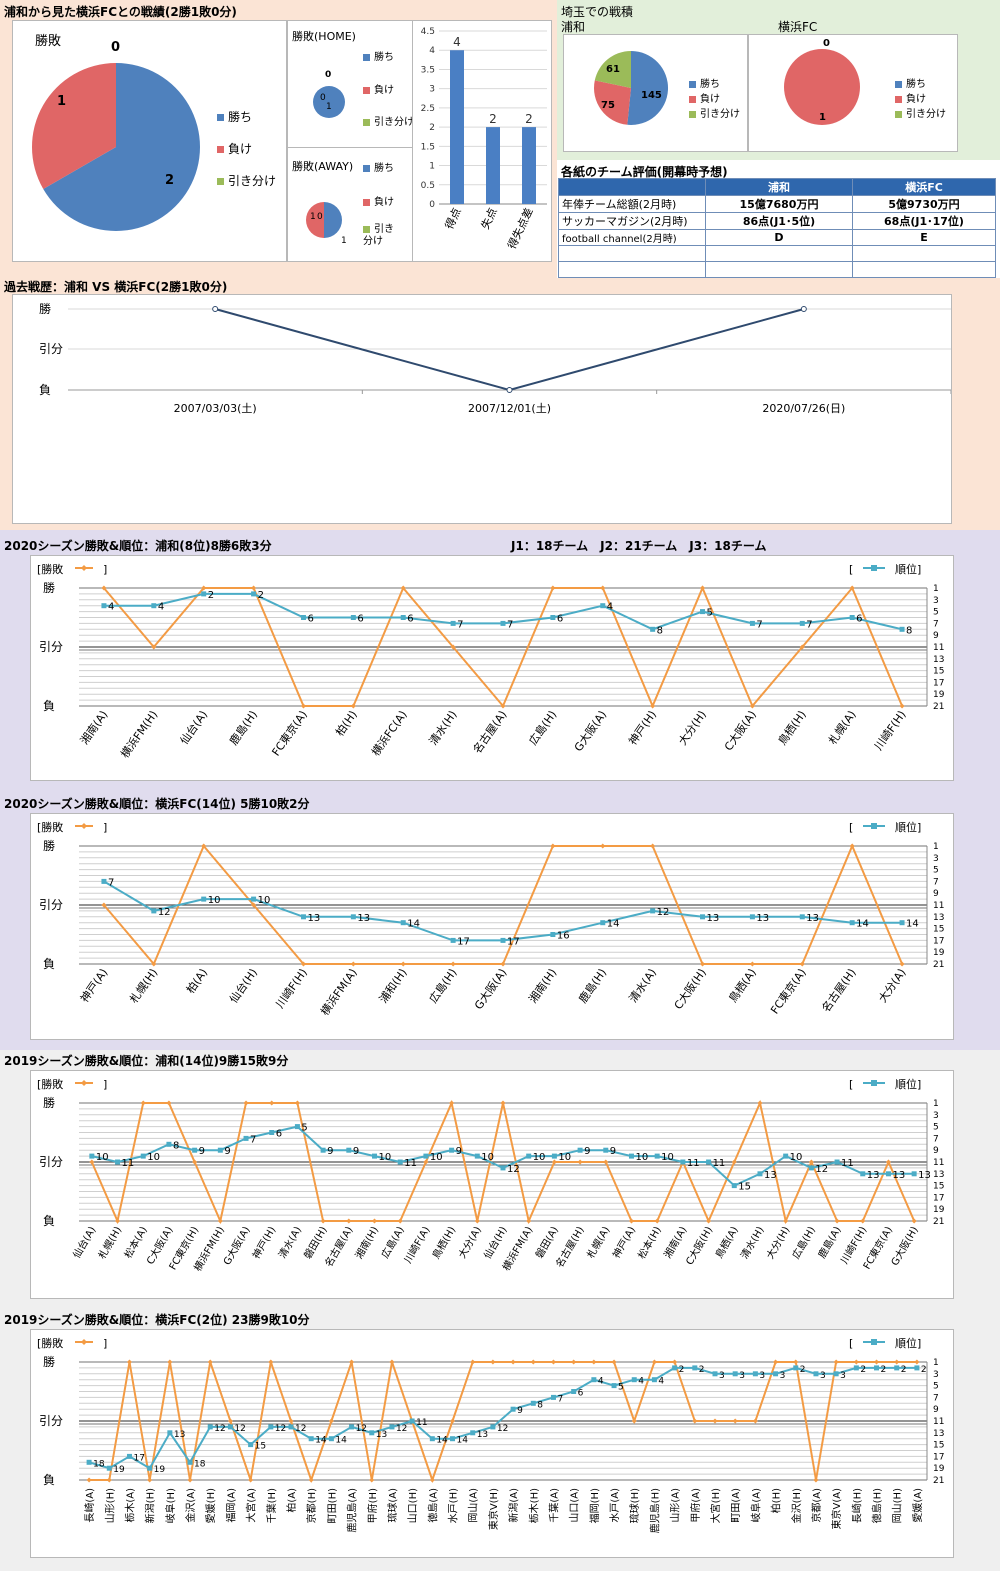 The height and width of the screenshot is (1571, 1000). Describe the element at coordinates (575, 1505) in the screenshot. I see `category-label: 山口(A)` at that location.